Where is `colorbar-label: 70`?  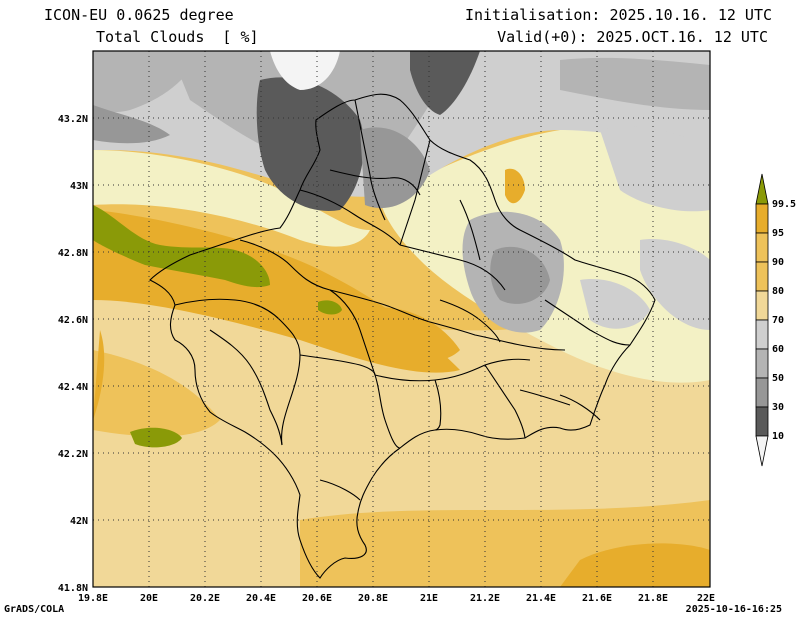 colorbar-label: 70 is located at coordinates (778, 320).